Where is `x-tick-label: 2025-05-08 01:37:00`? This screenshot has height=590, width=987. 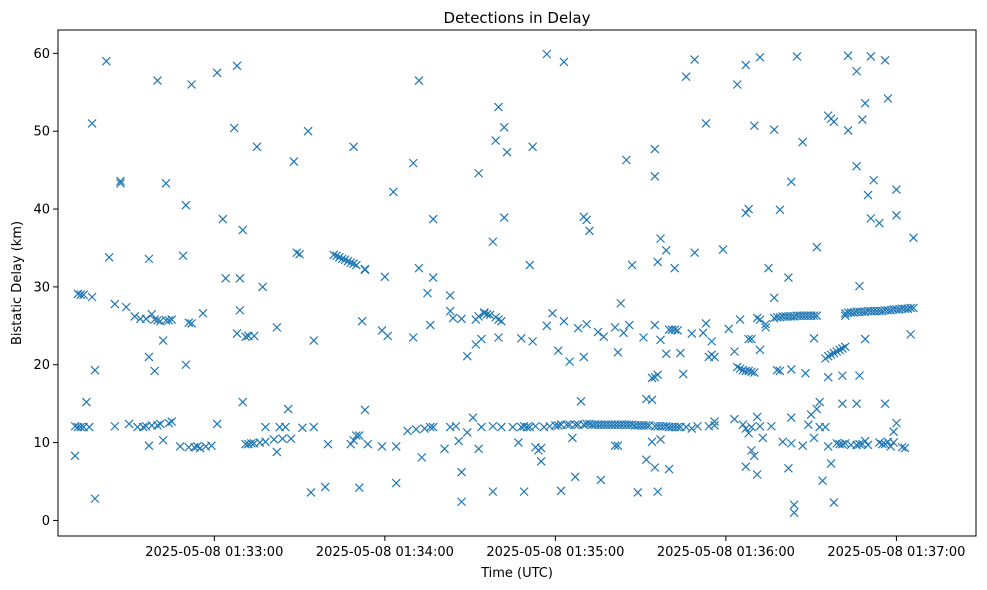
x-tick-label: 2025-05-08 01:37:00 is located at coordinates (896, 552).